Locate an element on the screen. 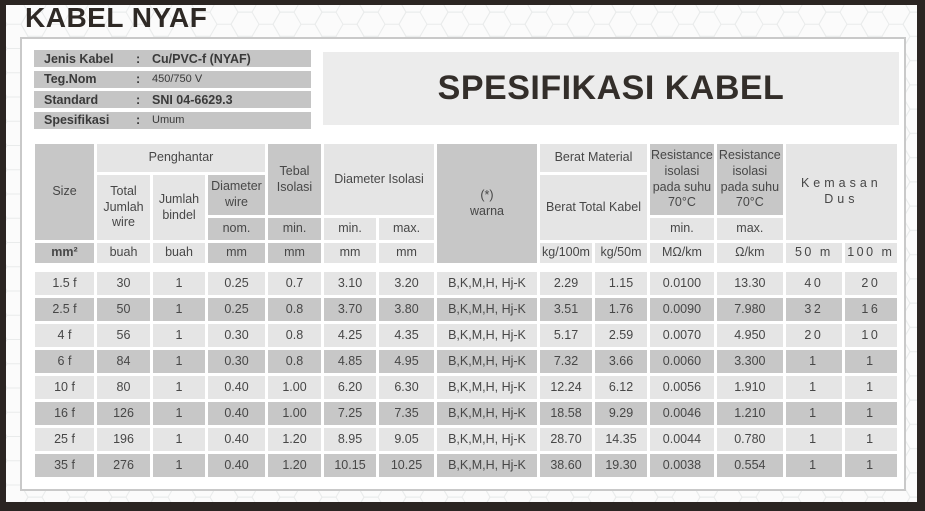  cell-total-jumlah-wire: 276 is located at coordinates (123, 465).